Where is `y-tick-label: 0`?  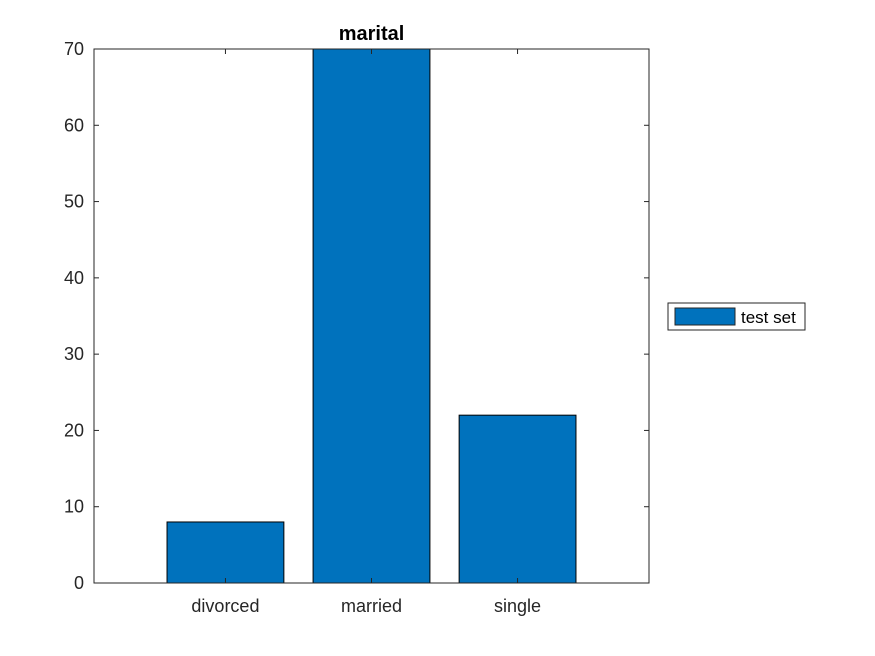
y-tick-label: 0 is located at coordinates (79, 583).